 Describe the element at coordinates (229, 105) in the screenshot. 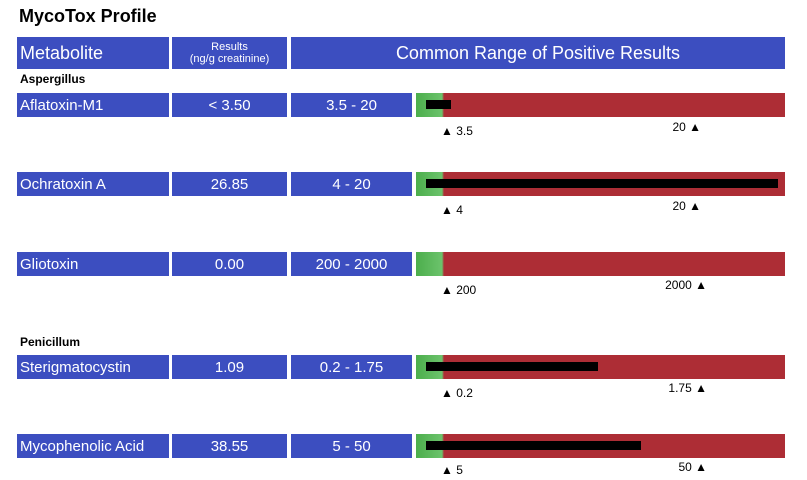

I see `result-value: < 3.50` at that location.